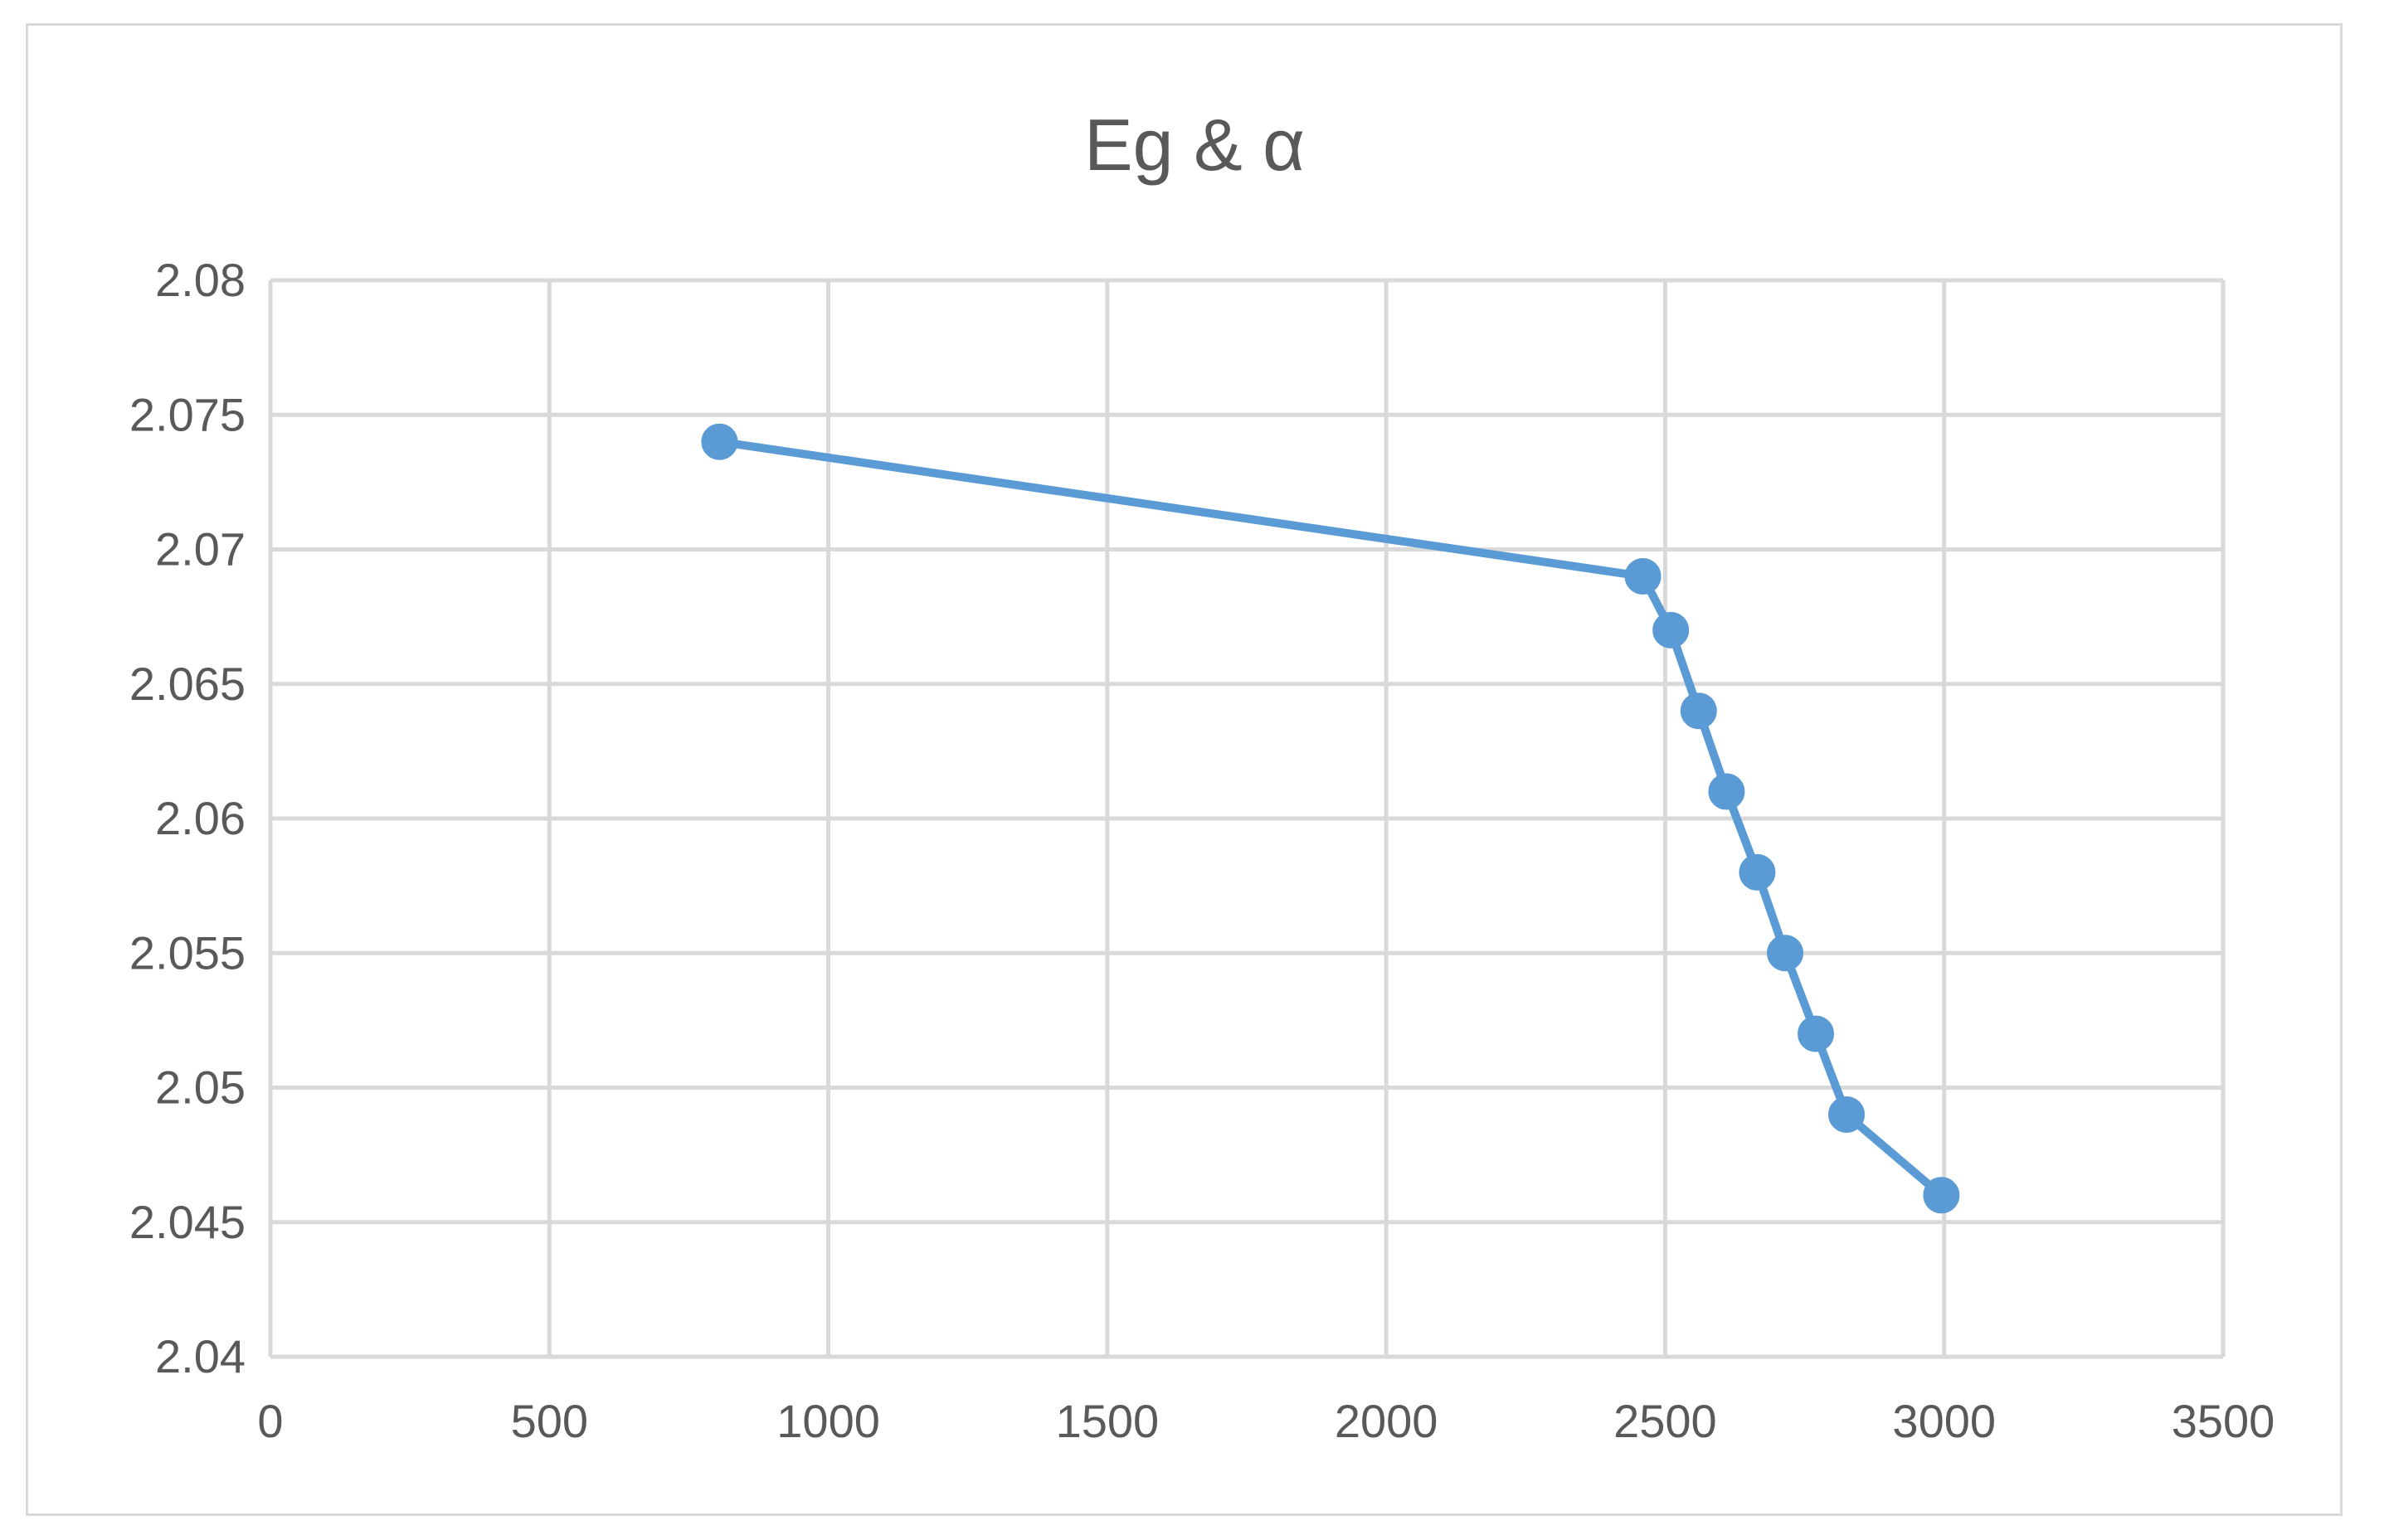  Describe the element at coordinates (200, 1356) in the screenshot. I see `y-tick-label: 2.04` at that location.